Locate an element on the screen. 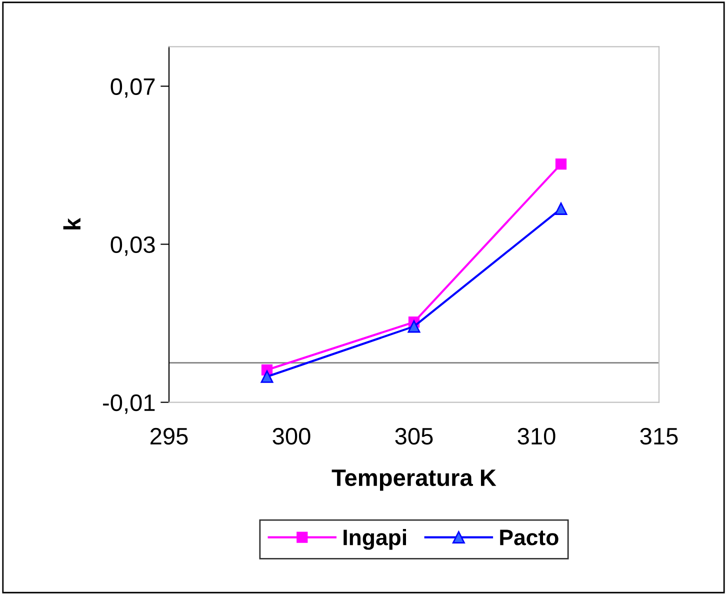 The width and height of the screenshot is (727, 595). x-tick-label: 295 is located at coordinates (169, 436).